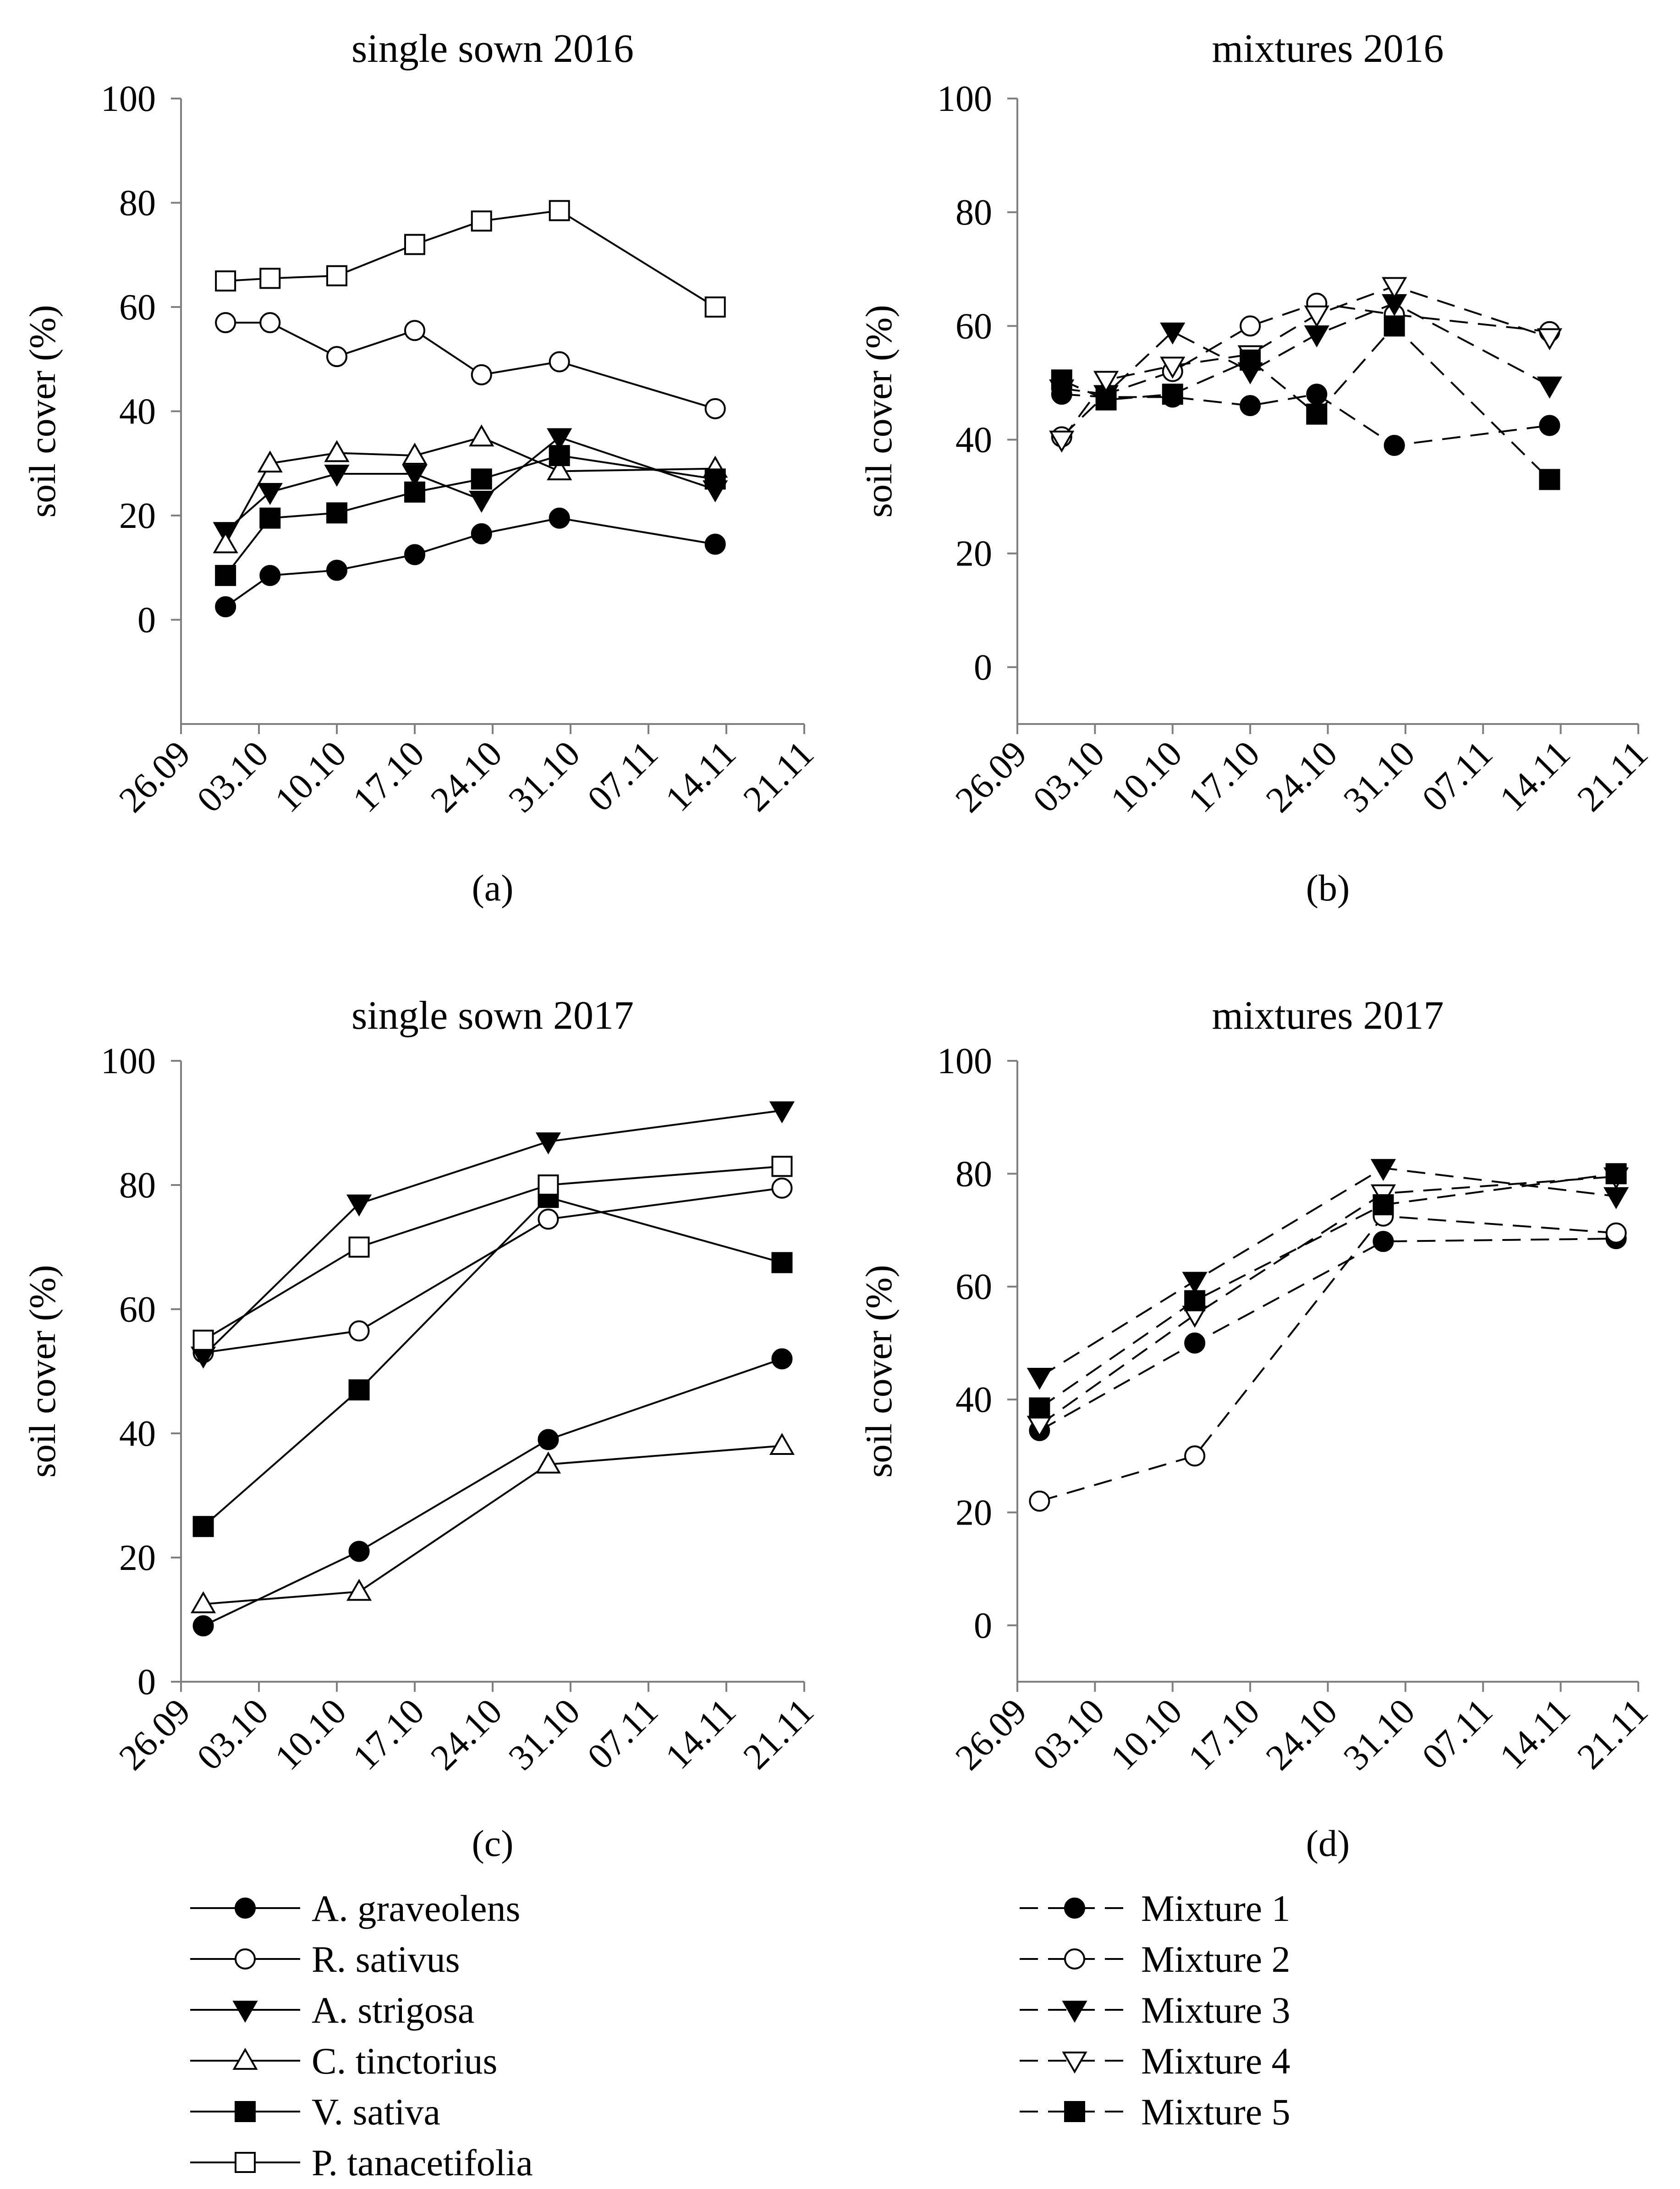 Image resolution: width=1680 pixels, height=2189 pixels. Describe the element at coordinates (422, 2163) in the screenshot. I see `legend-label: P. tanacetifolia` at that location.